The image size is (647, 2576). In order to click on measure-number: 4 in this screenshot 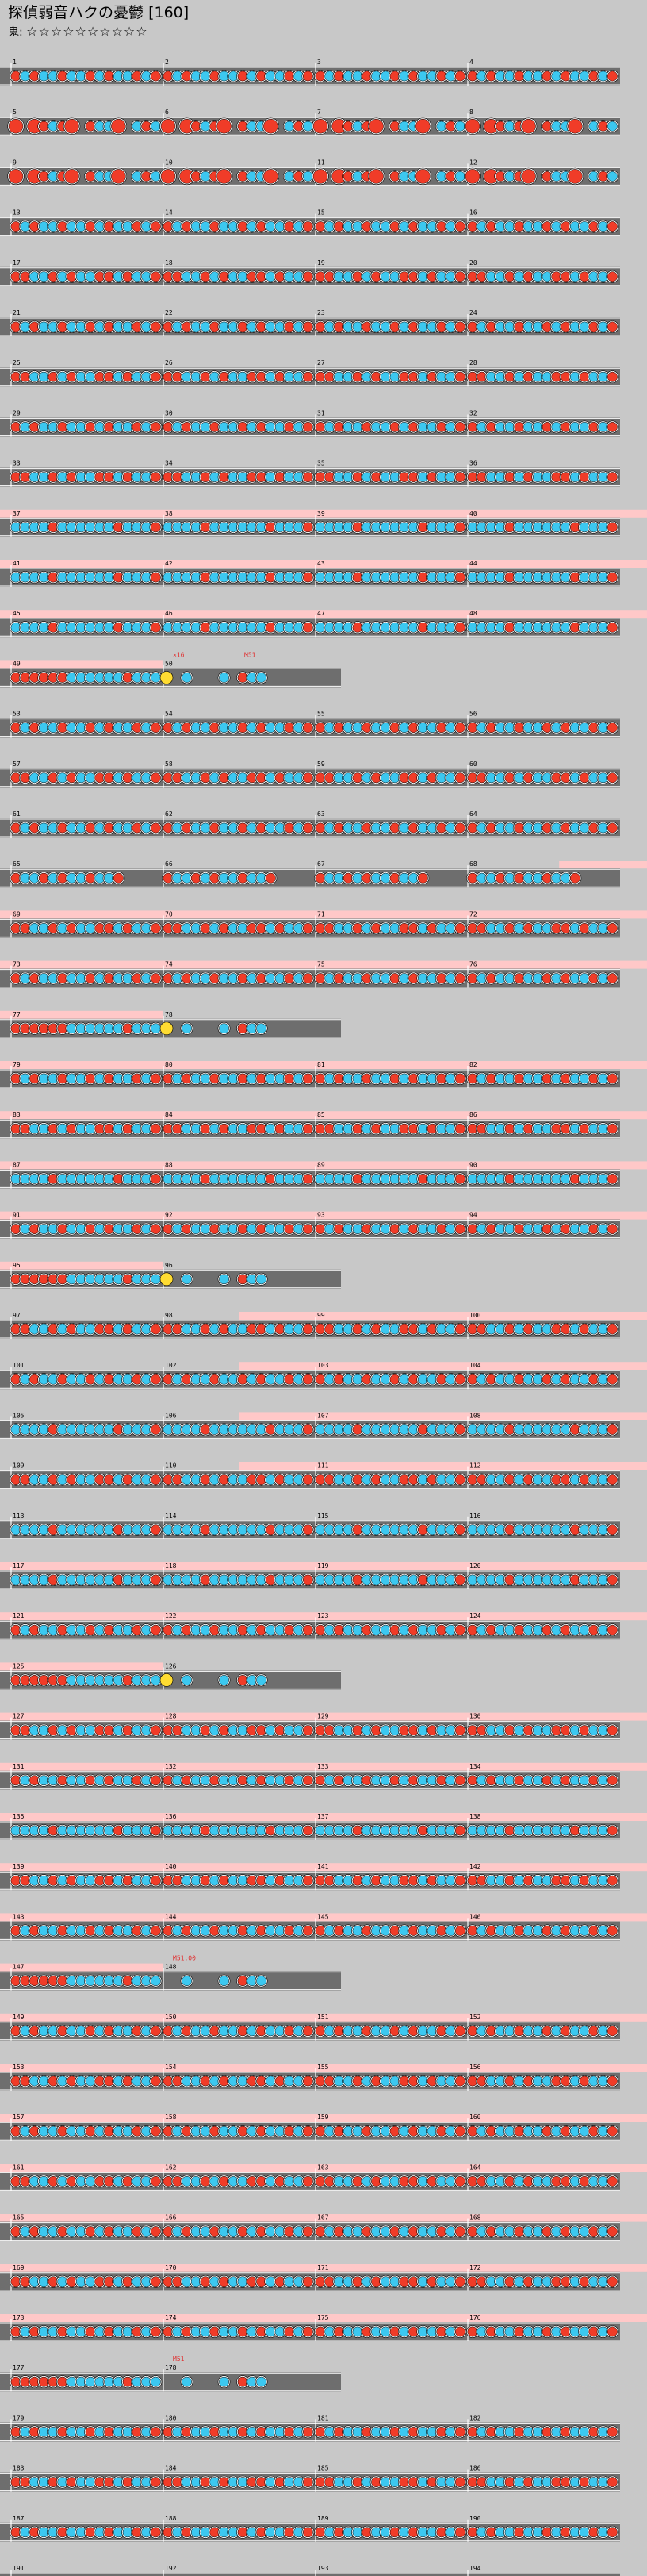, I will do `click(471, 62)`.